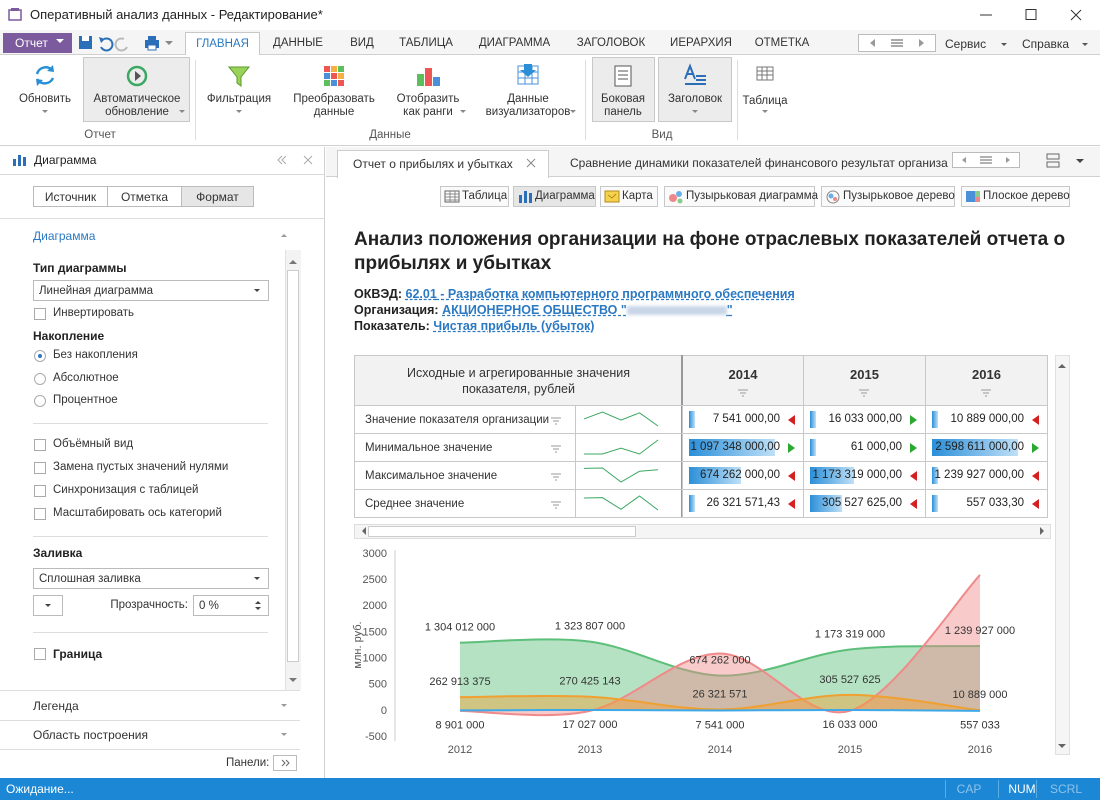  Describe the element at coordinates (86, 378) in the screenshot. I see `radio-label: Абсолютное` at that location.